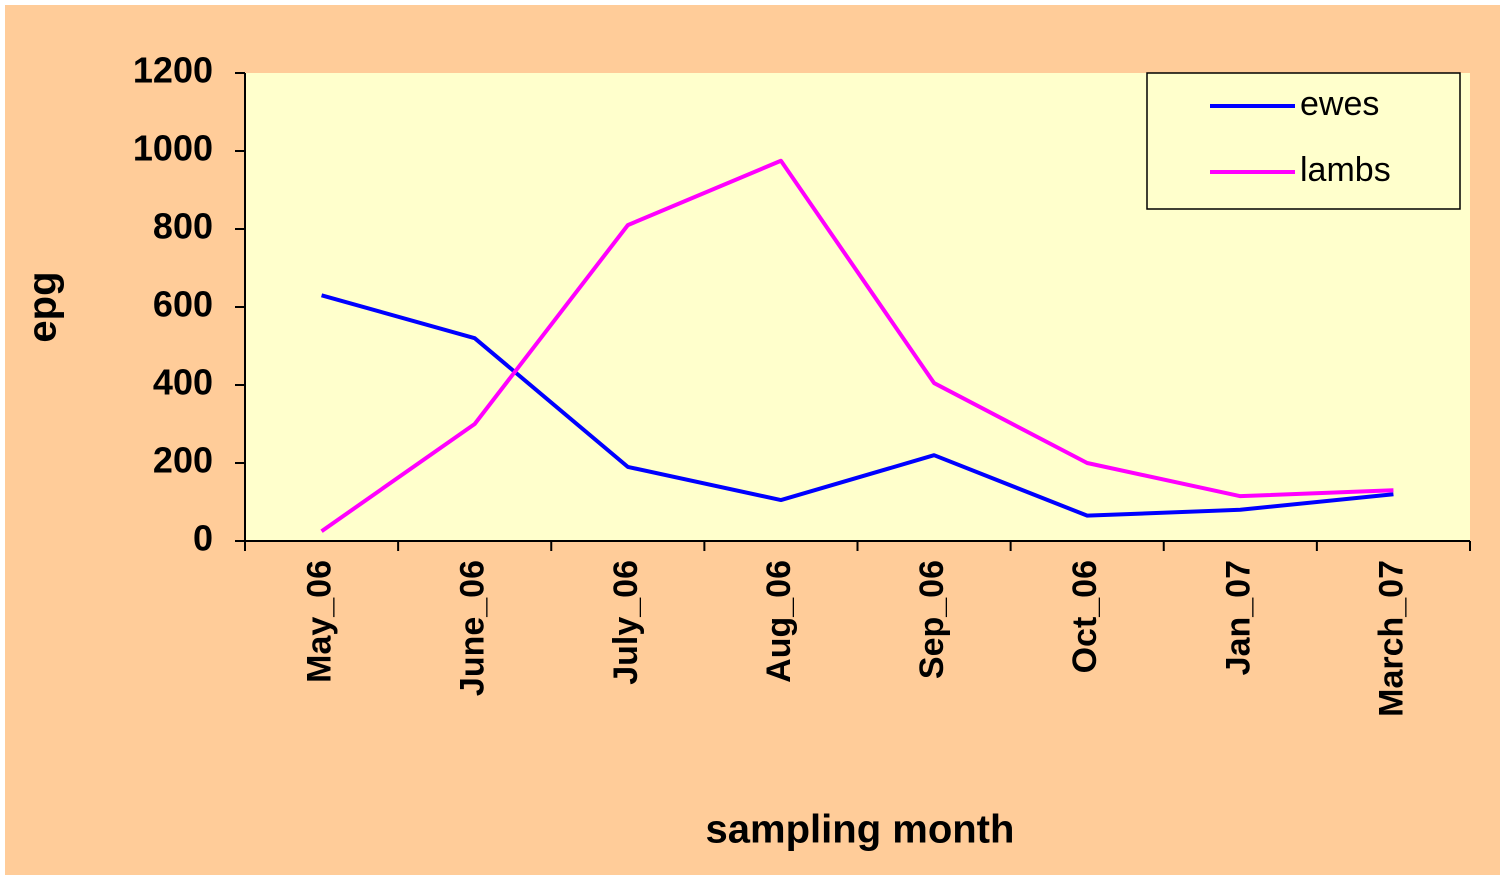  I want to click on y-tick-label: 200, so click(183, 460).